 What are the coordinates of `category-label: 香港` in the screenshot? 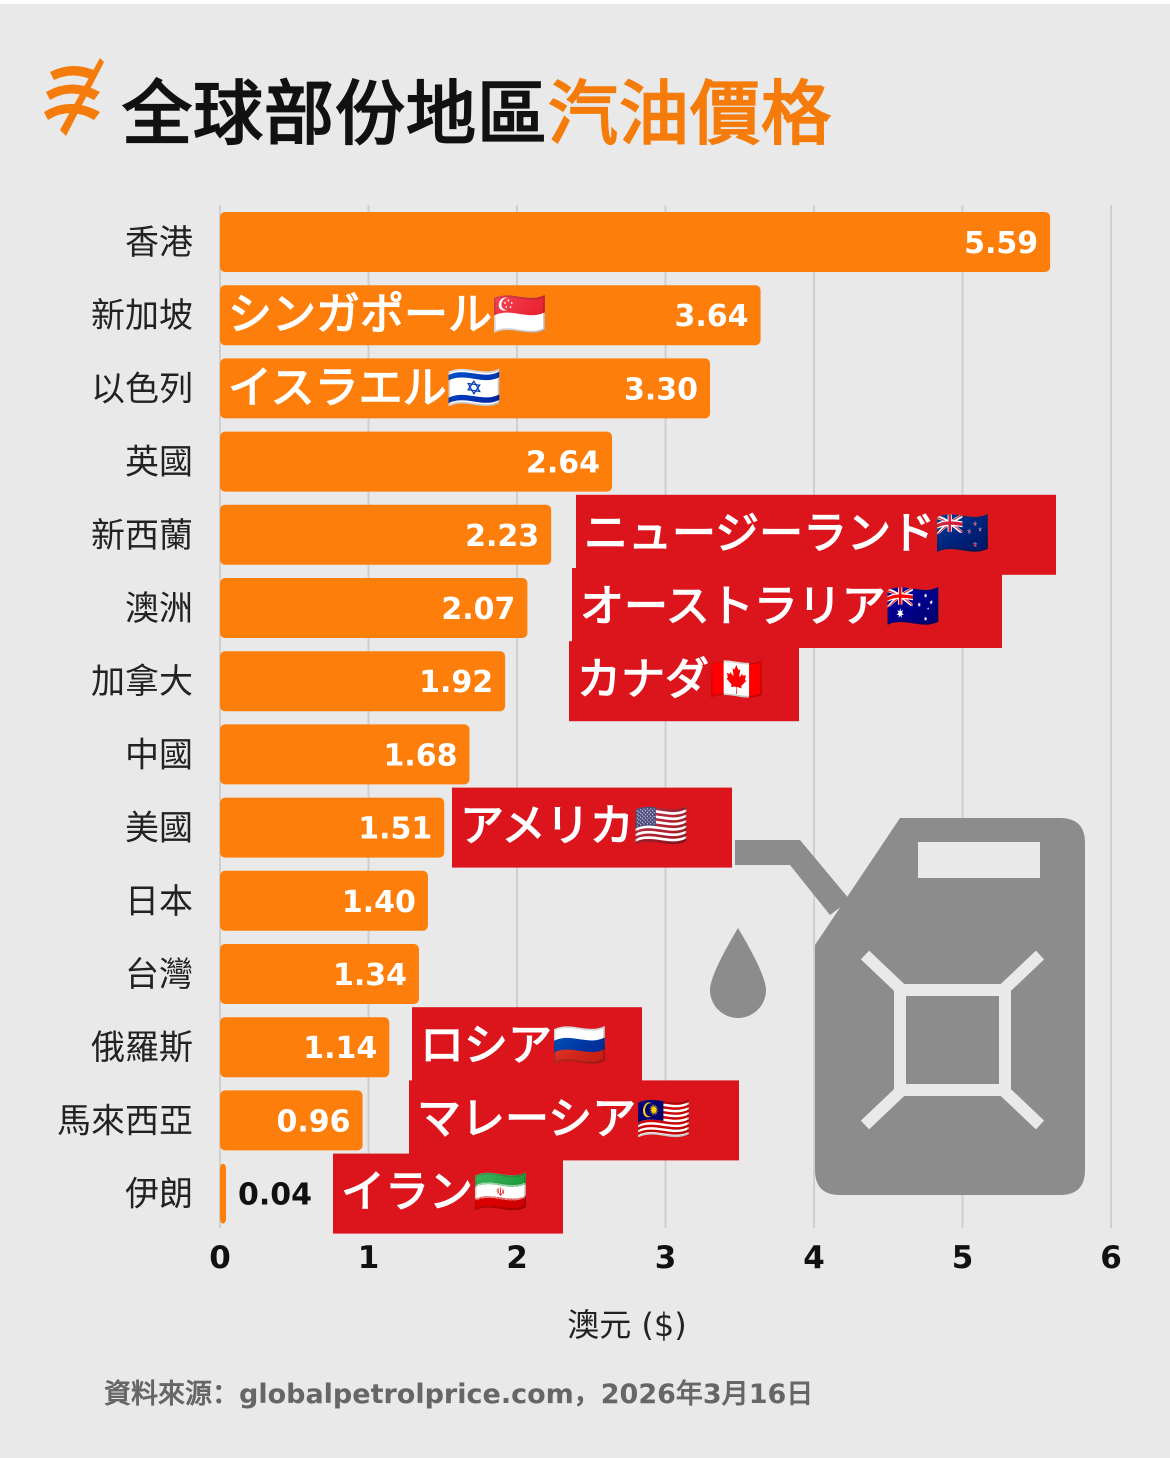 It's located at (159, 243).